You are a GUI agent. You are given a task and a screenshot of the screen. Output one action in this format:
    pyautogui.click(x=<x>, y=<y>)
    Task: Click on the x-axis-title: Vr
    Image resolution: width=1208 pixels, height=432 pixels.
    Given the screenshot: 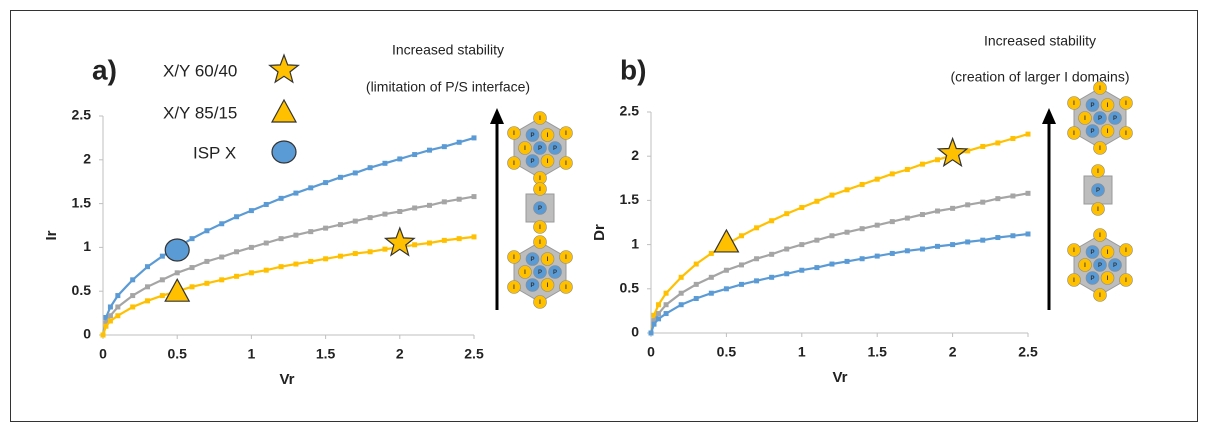 What is the action you would take?
    pyautogui.click(x=286, y=379)
    